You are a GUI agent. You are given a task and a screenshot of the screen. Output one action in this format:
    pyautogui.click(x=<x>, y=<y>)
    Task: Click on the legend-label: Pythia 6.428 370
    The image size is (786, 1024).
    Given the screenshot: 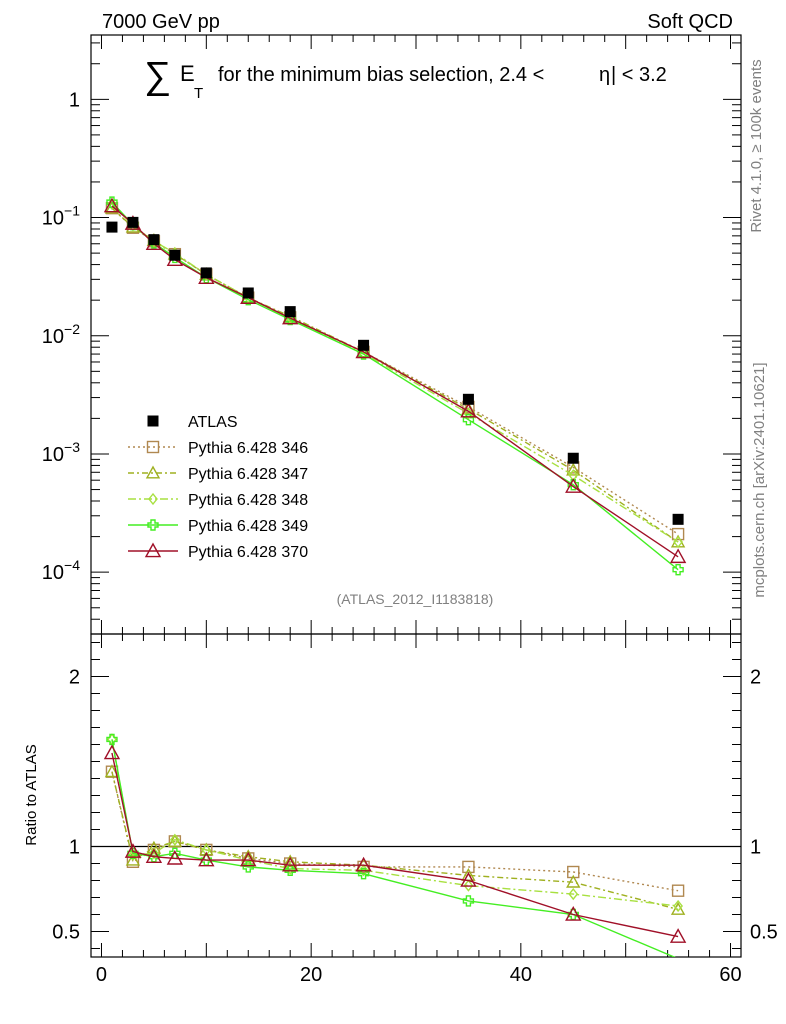 What is the action you would take?
    pyautogui.click(x=248, y=552)
    